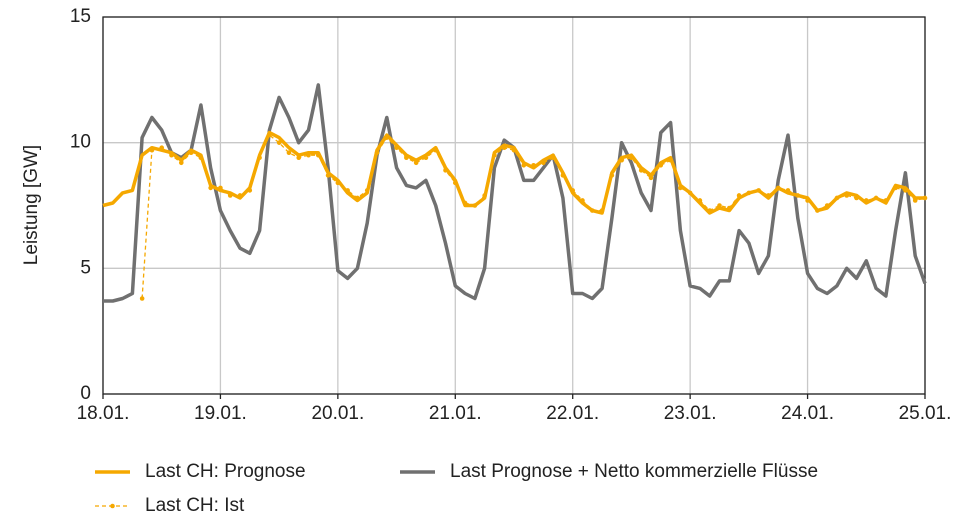 The width and height of the screenshot is (966, 525). I want to click on legend-marker, so click(112, 506).